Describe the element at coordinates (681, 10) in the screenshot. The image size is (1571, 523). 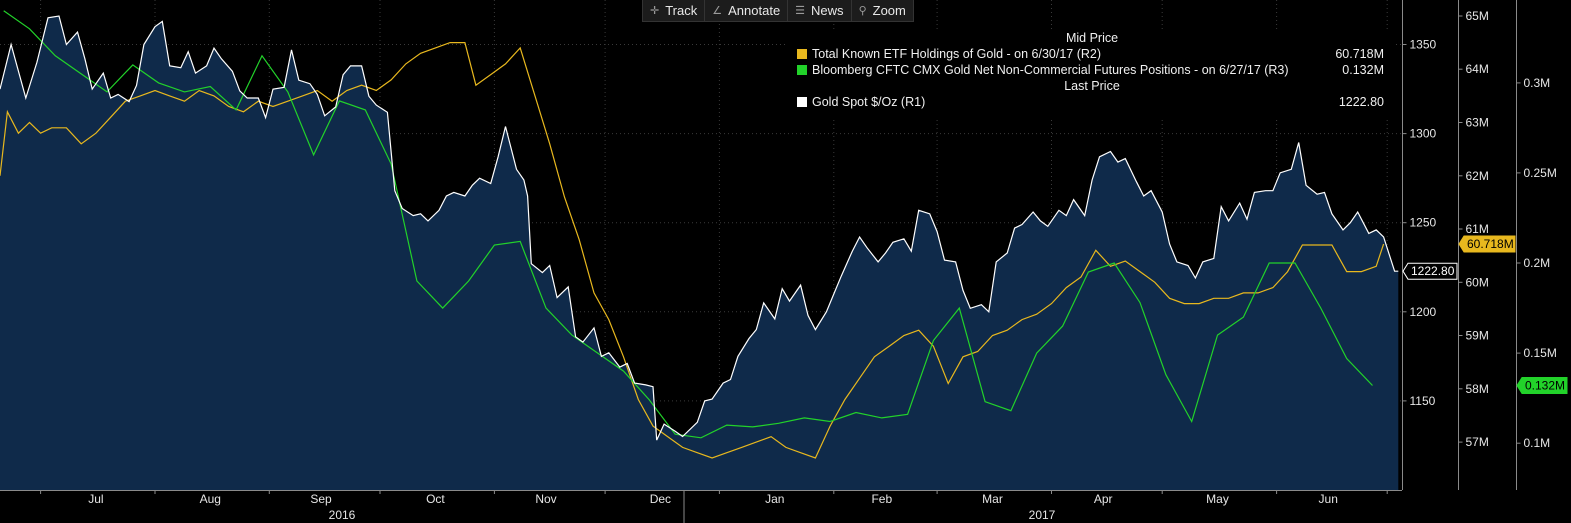
I see `track-label: Track` at that location.